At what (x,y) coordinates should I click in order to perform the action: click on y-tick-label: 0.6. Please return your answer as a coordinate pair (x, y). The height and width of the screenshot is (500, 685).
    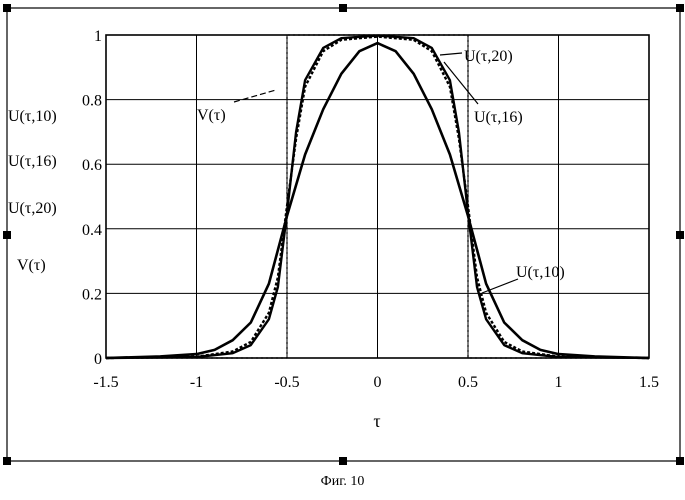
    Looking at the image, I should click on (92, 165).